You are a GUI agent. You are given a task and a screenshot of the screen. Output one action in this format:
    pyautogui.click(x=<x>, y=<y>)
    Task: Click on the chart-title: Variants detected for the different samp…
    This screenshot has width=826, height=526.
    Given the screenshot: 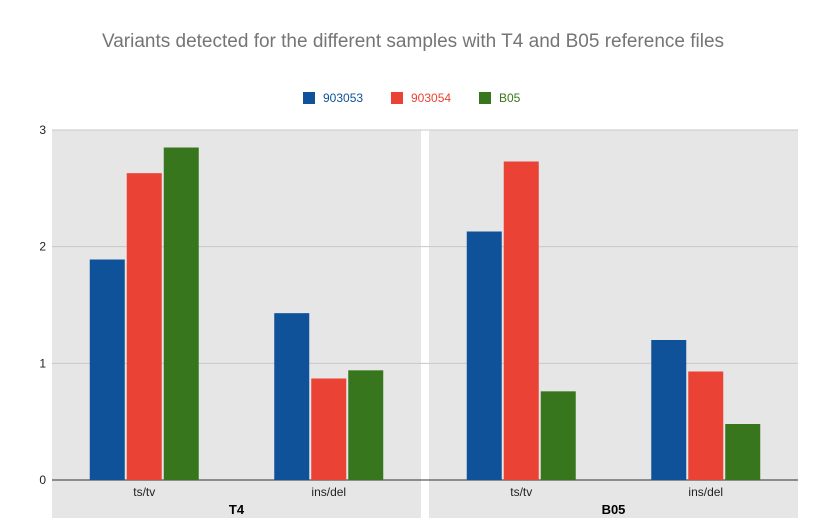 What is the action you would take?
    pyautogui.click(x=413, y=41)
    